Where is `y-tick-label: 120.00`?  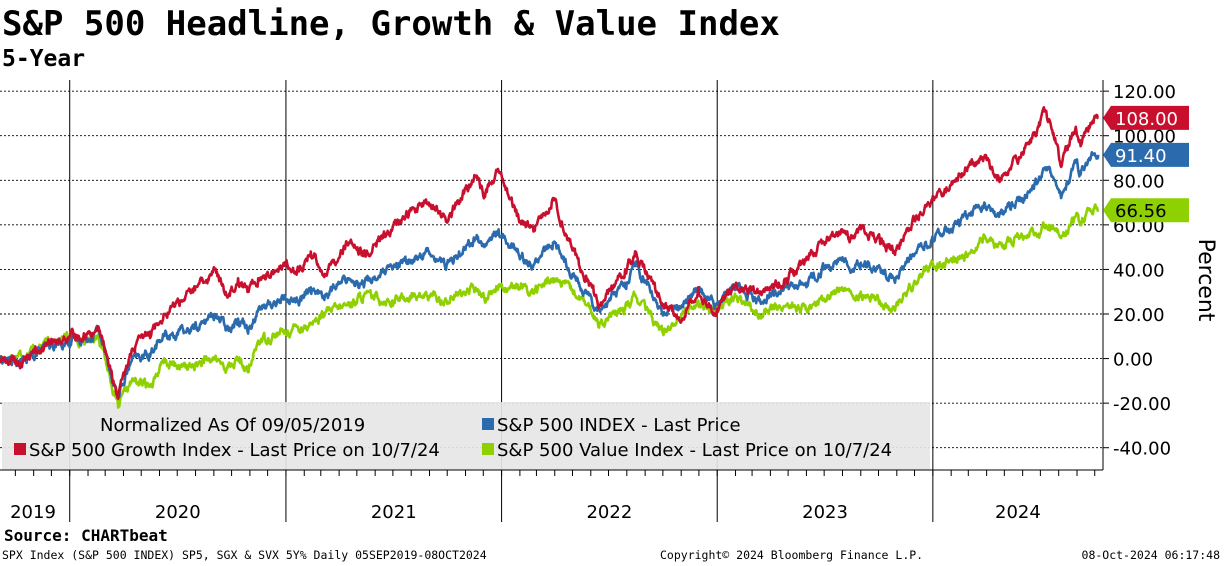 y-tick-label: 120.00 is located at coordinates (1144, 92).